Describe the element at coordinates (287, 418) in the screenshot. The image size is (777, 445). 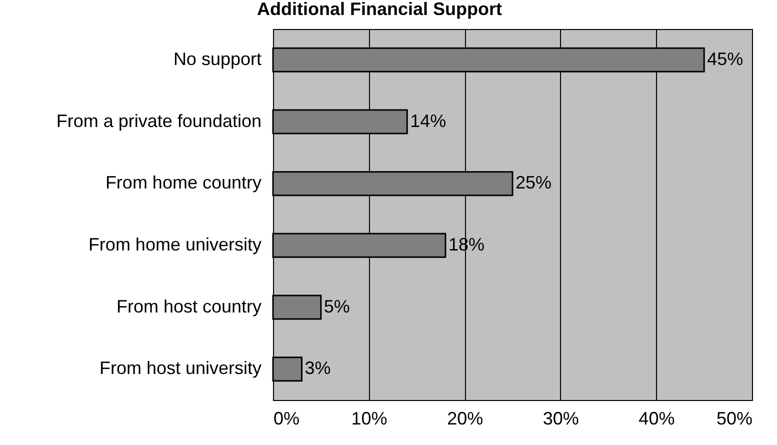
I see `x-tick-label: 0%` at that location.